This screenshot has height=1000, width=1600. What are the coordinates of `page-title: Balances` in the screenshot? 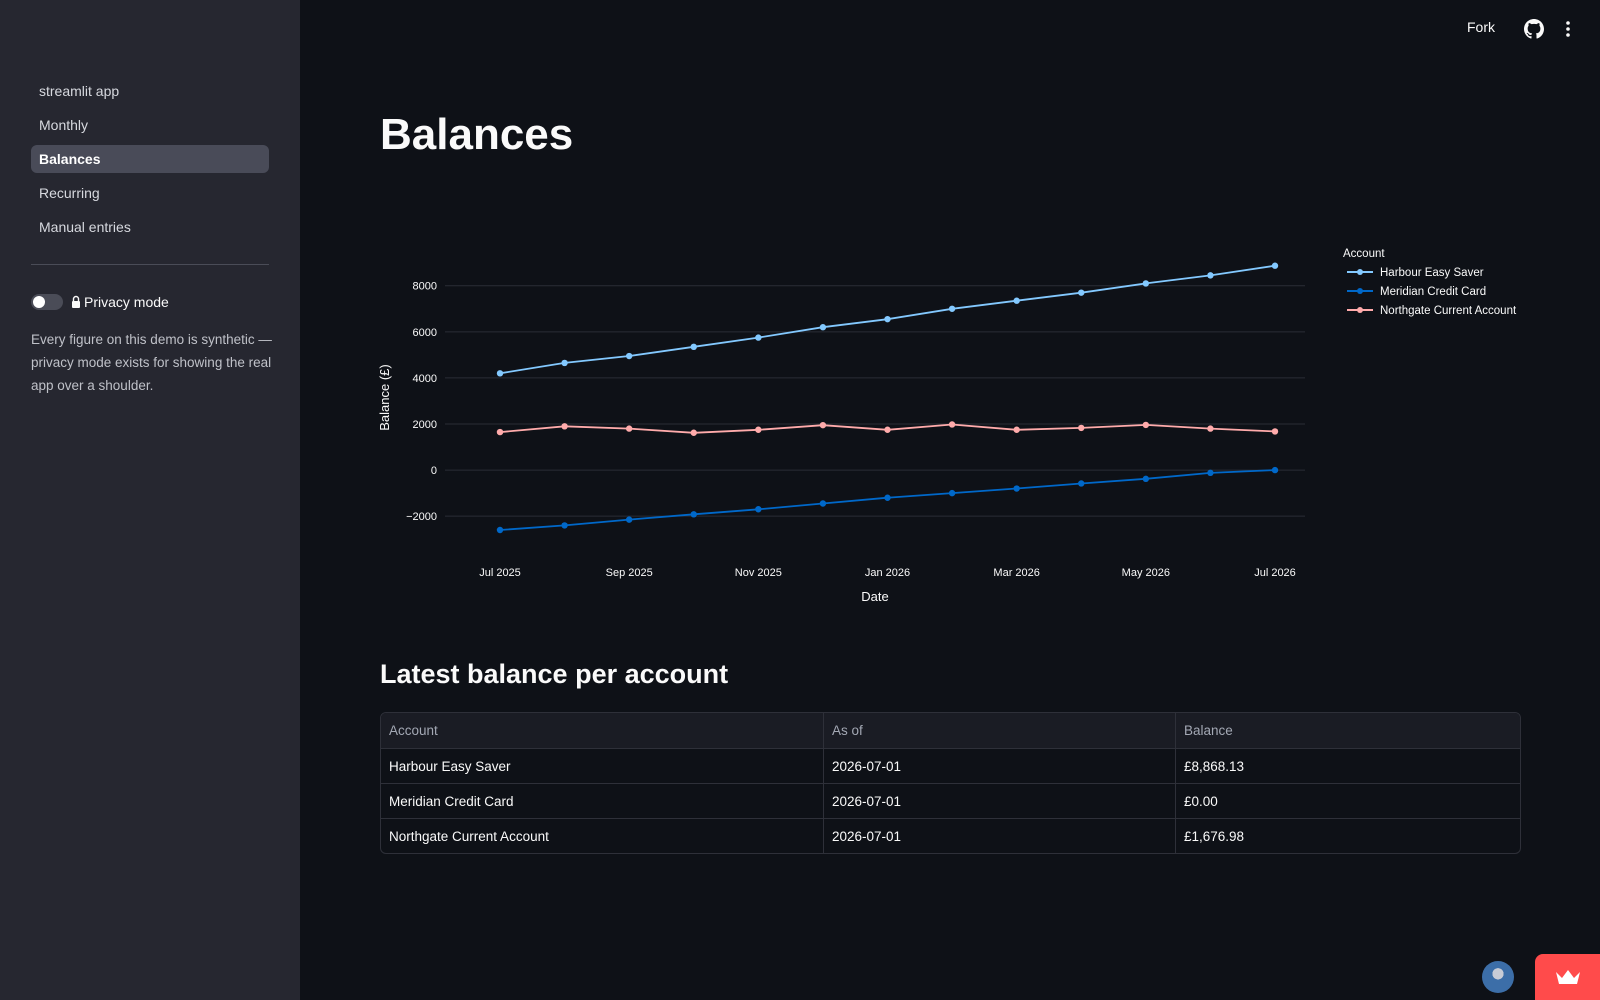 It's located at (477, 134).